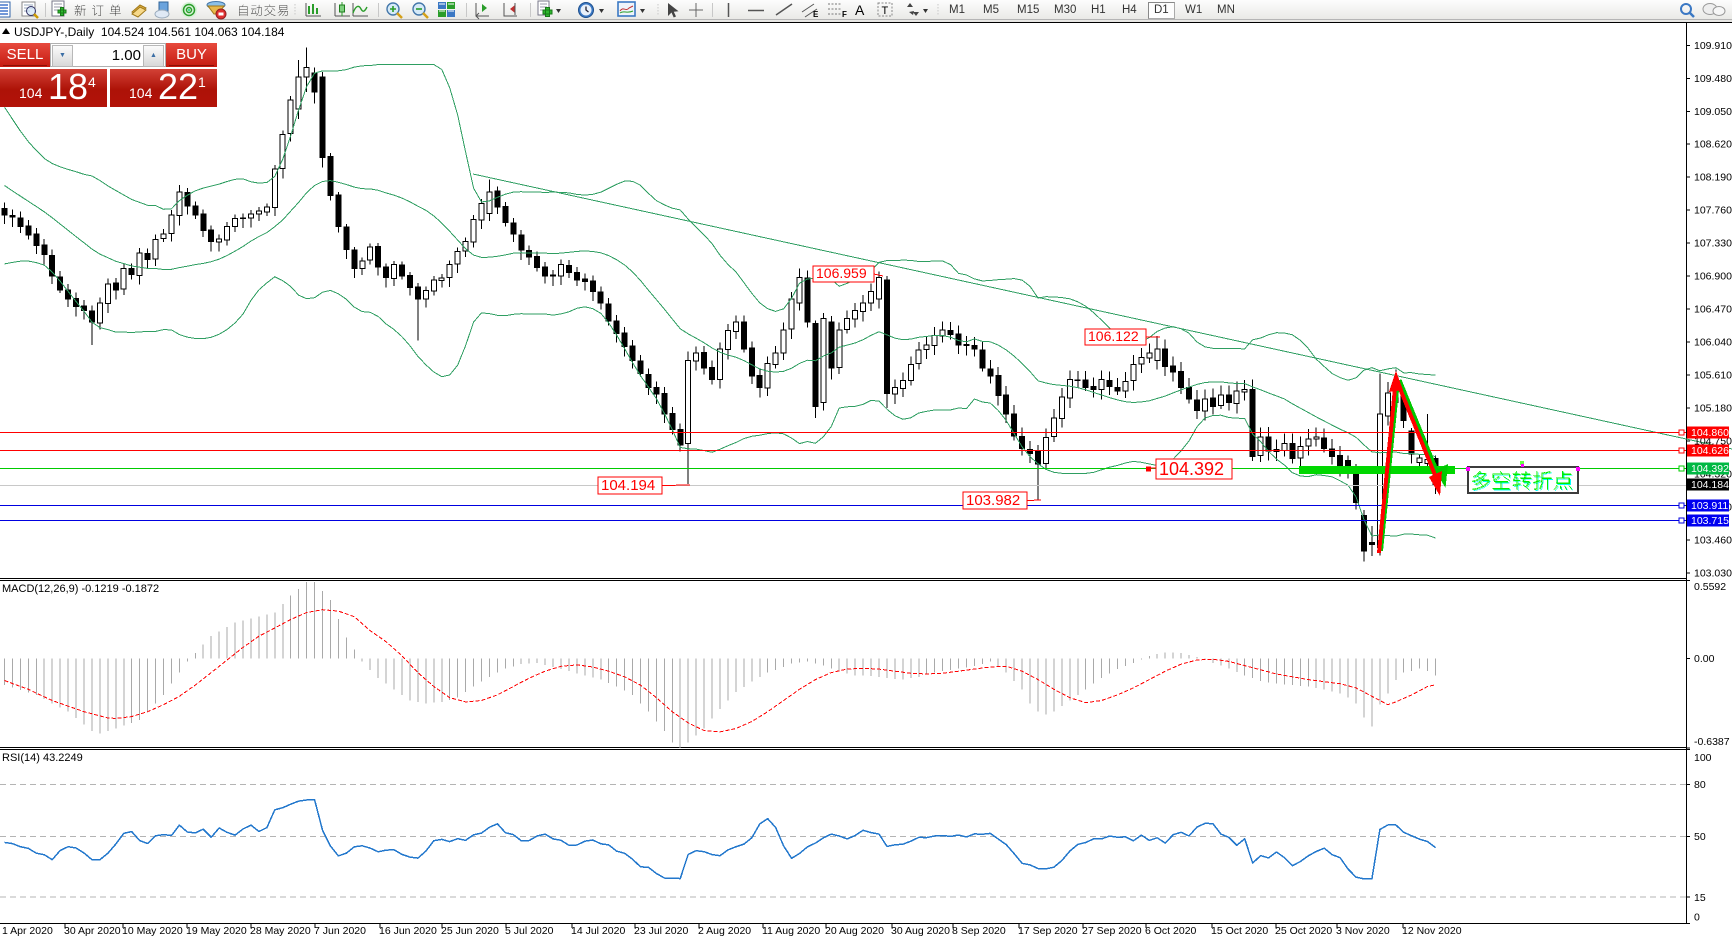 This screenshot has height=941, width=1732. What do you see at coordinates (1700, 785) in the screenshot?
I see `svg-text: 80` at bounding box center [1700, 785].